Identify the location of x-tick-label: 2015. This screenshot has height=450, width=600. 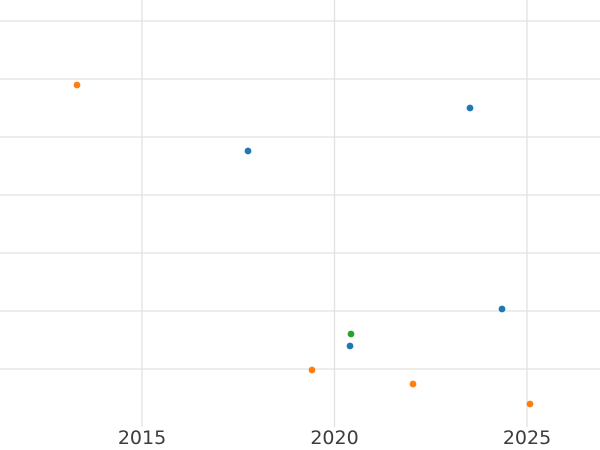
(142, 438).